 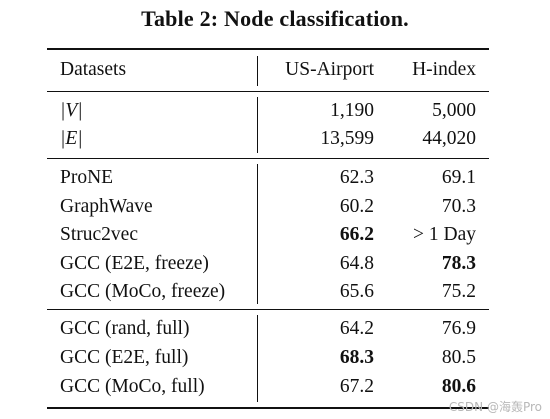 What do you see at coordinates (132, 386) in the screenshot?
I see `row-label: GCC (MoCo, full)` at bounding box center [132, 386].